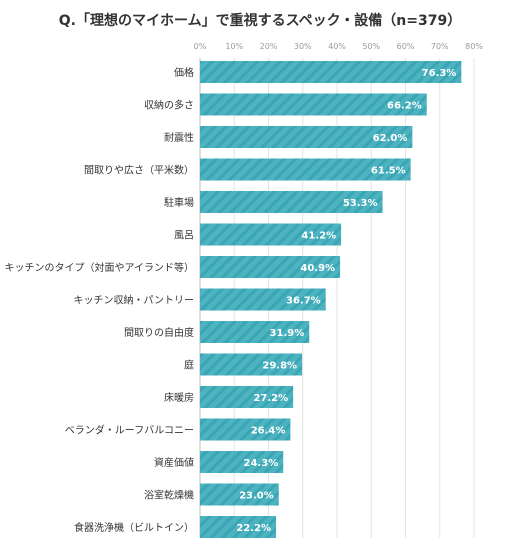 Image resolution: width=520 pixels, height=552 pixels. I want to click on category-label: ベランダ・ルーフバルコニー, so click(129, 430).